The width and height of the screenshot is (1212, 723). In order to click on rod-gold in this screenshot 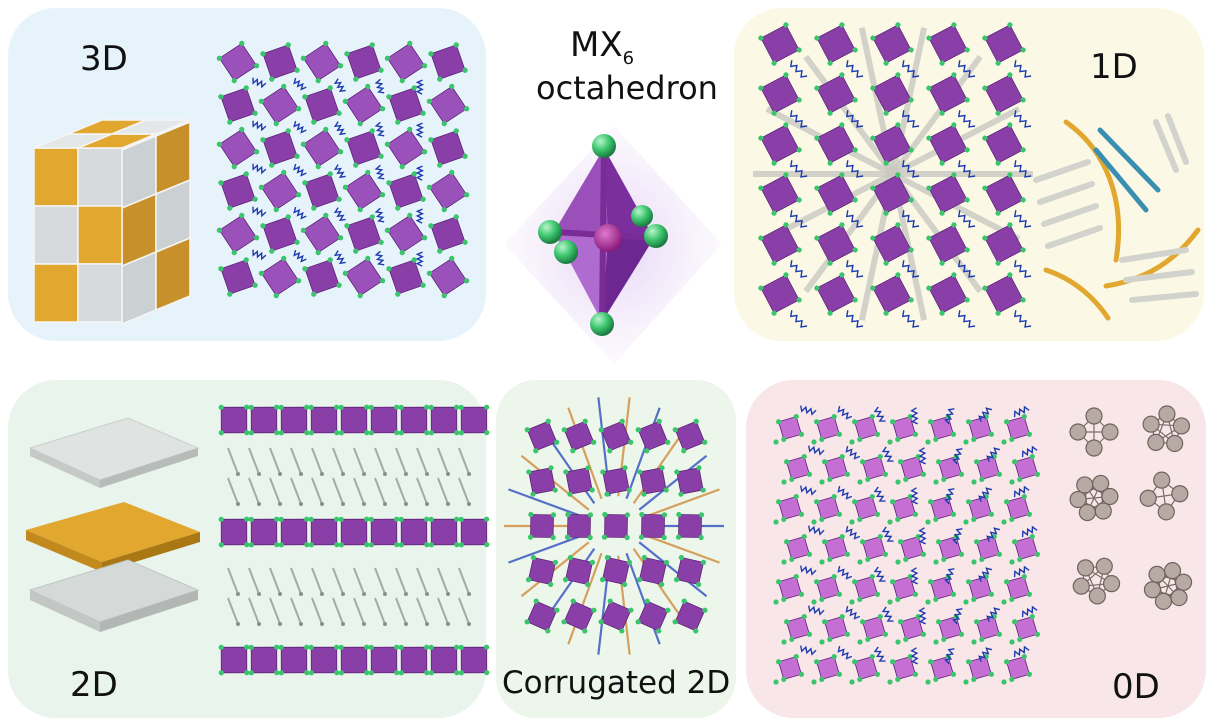, I will do `click(1152, 258)`.